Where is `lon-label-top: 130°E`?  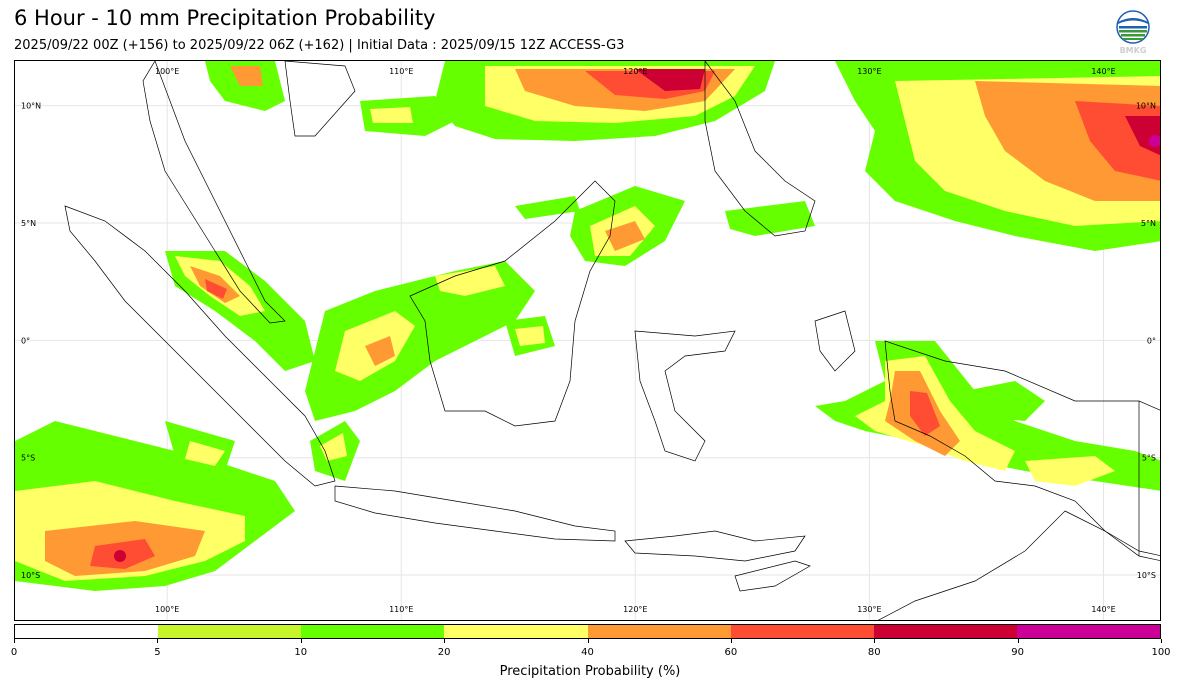 lon-label-top: 130°E is located at coordinates (869, 71).